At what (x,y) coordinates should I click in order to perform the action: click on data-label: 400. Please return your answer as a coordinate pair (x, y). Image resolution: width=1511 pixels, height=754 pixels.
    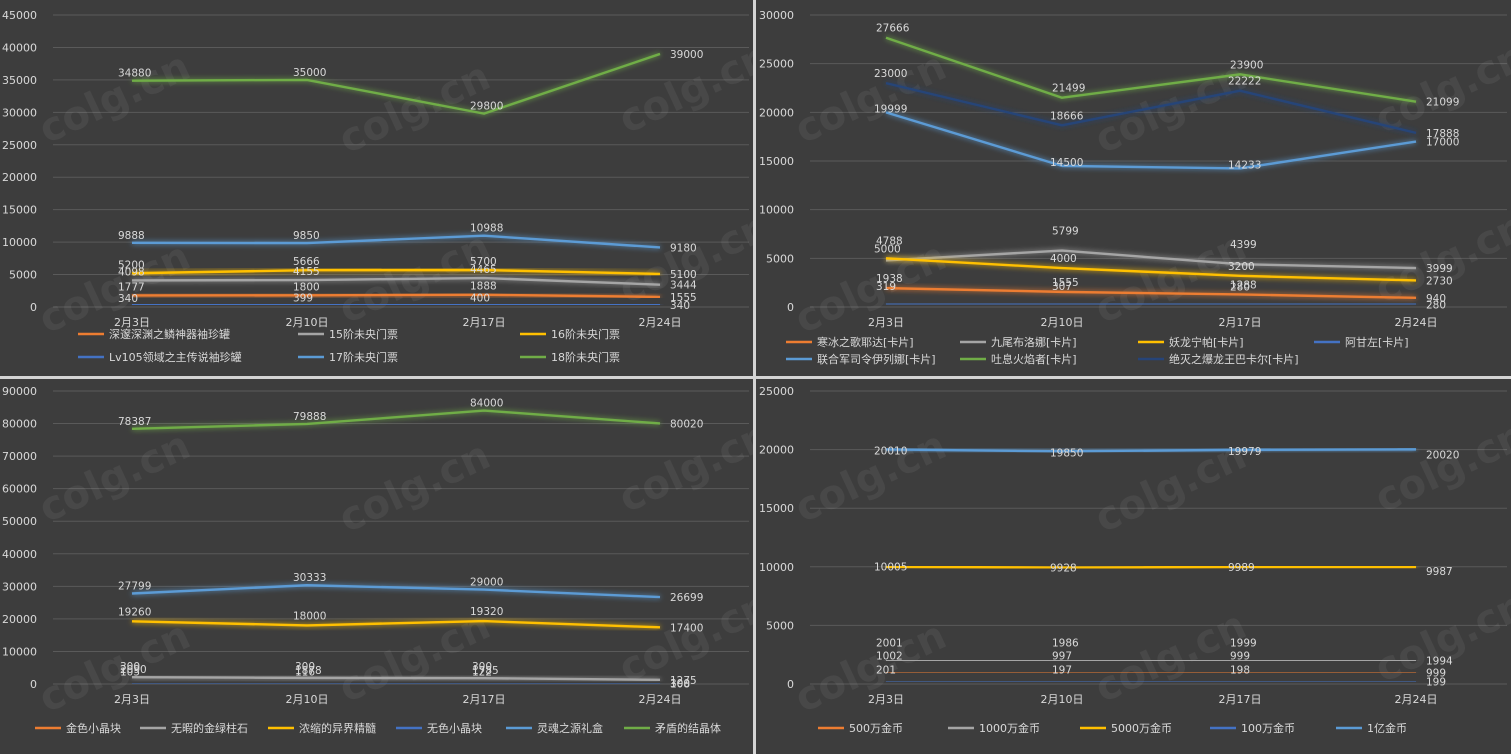
    Looking at the image, I should click on (480, 298).